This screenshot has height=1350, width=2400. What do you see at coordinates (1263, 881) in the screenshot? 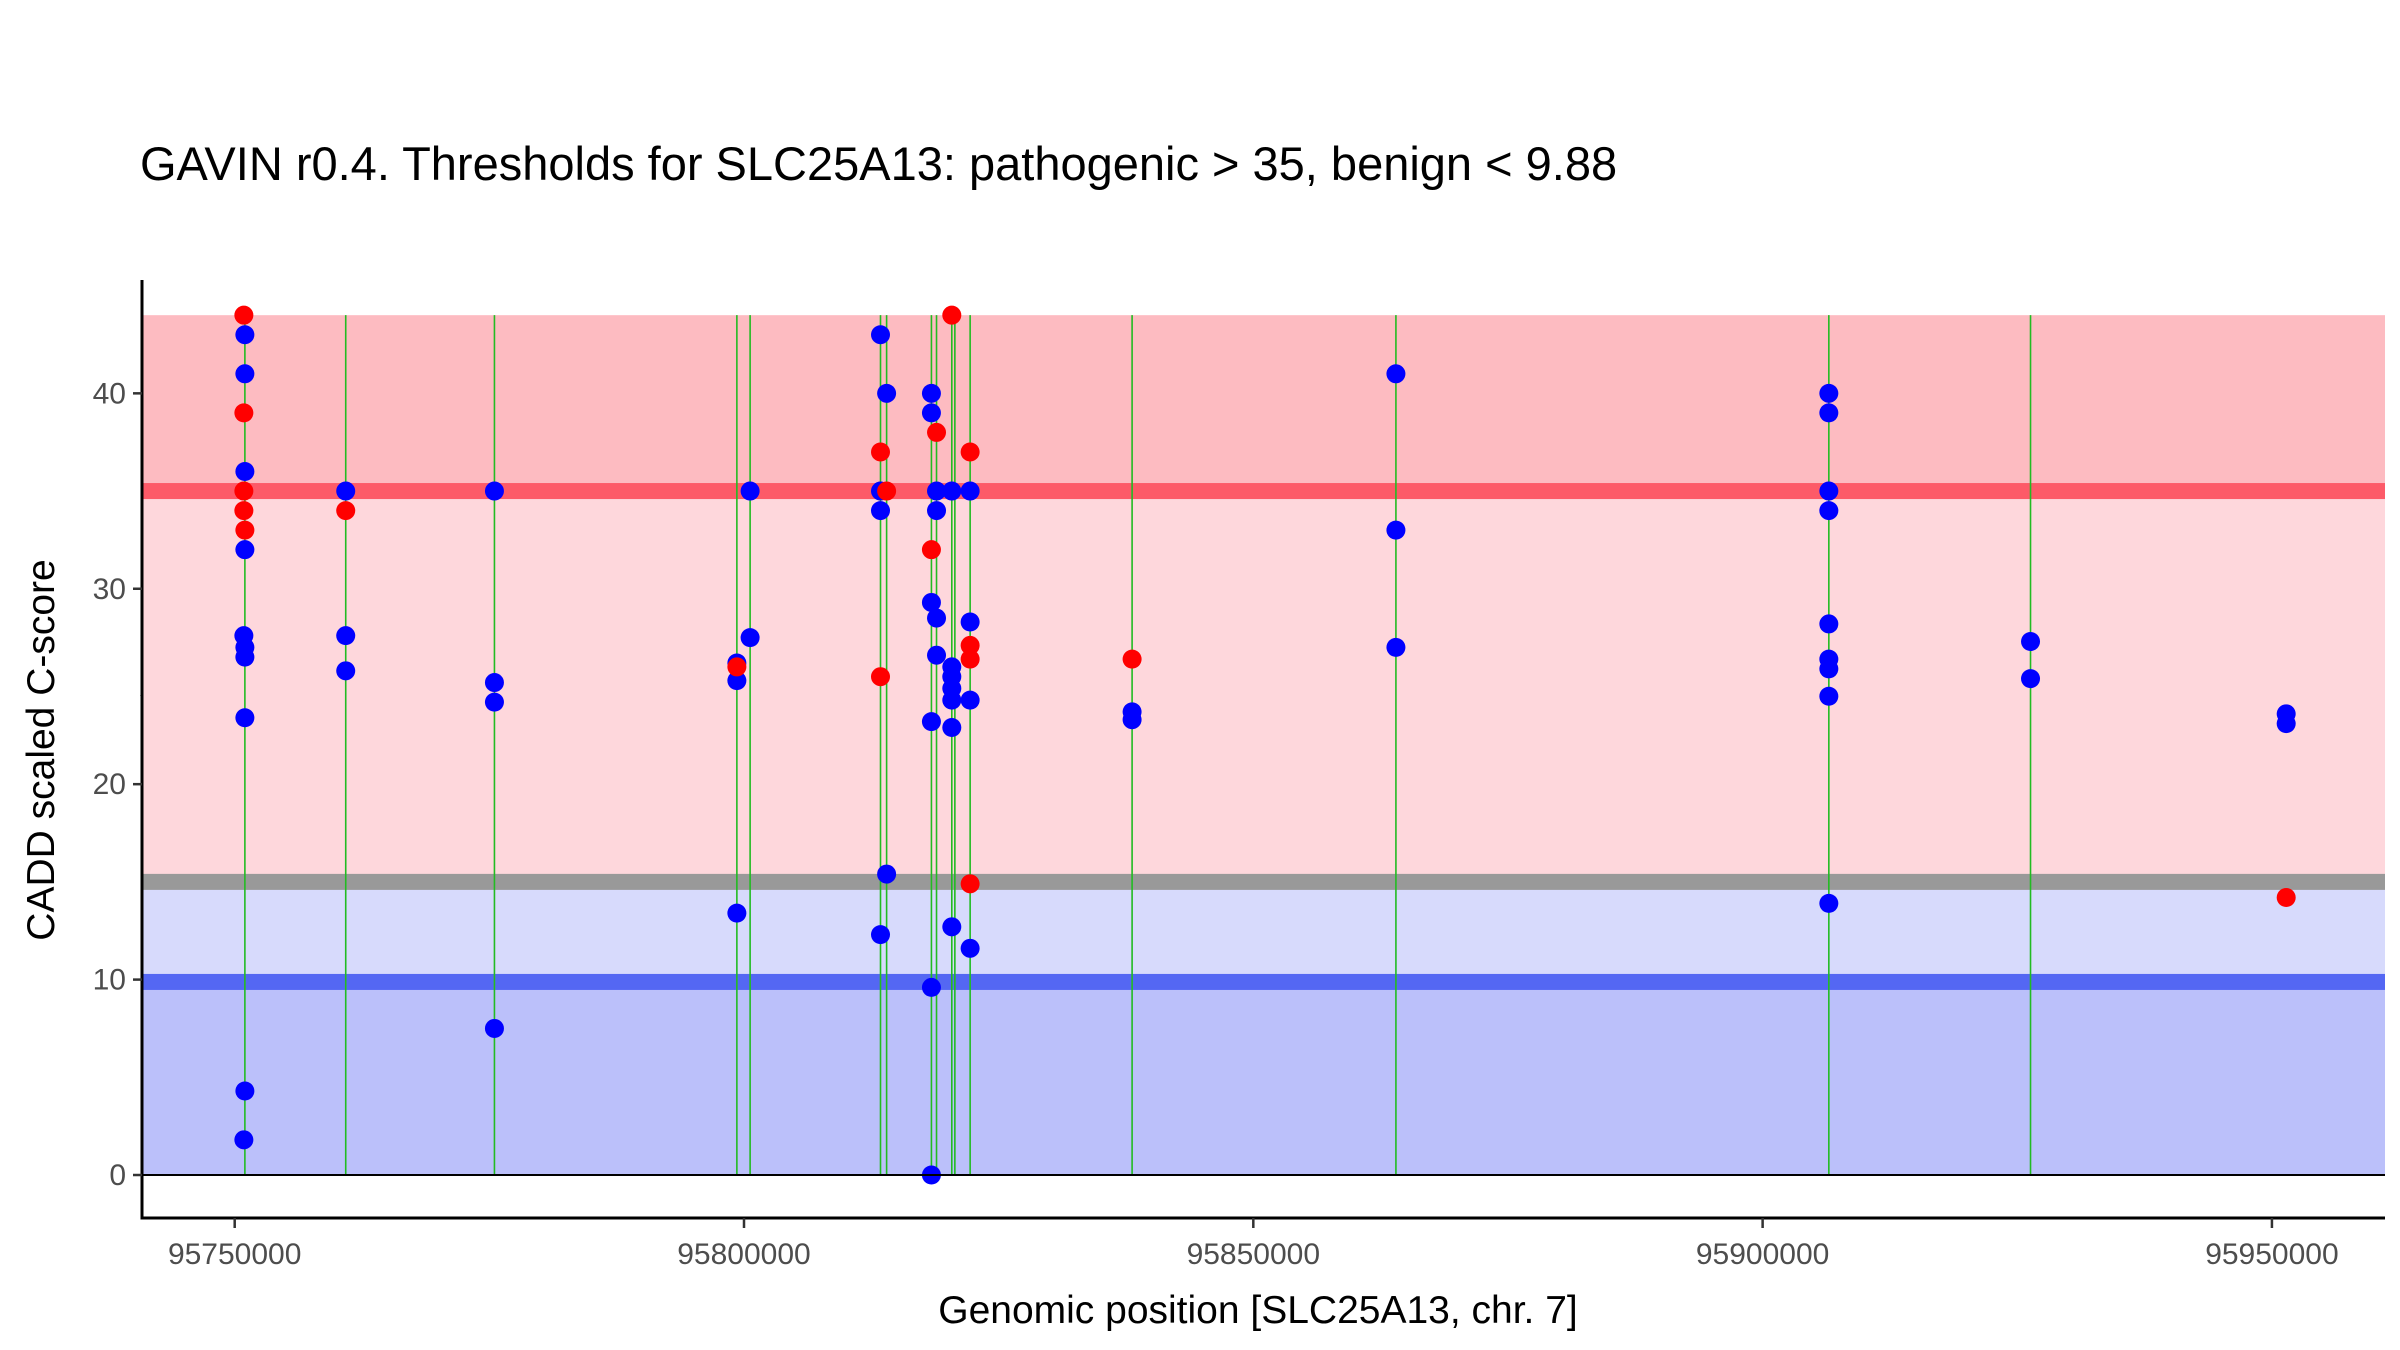
I see `fallback-threshold` at bounding box center [1263, 881].